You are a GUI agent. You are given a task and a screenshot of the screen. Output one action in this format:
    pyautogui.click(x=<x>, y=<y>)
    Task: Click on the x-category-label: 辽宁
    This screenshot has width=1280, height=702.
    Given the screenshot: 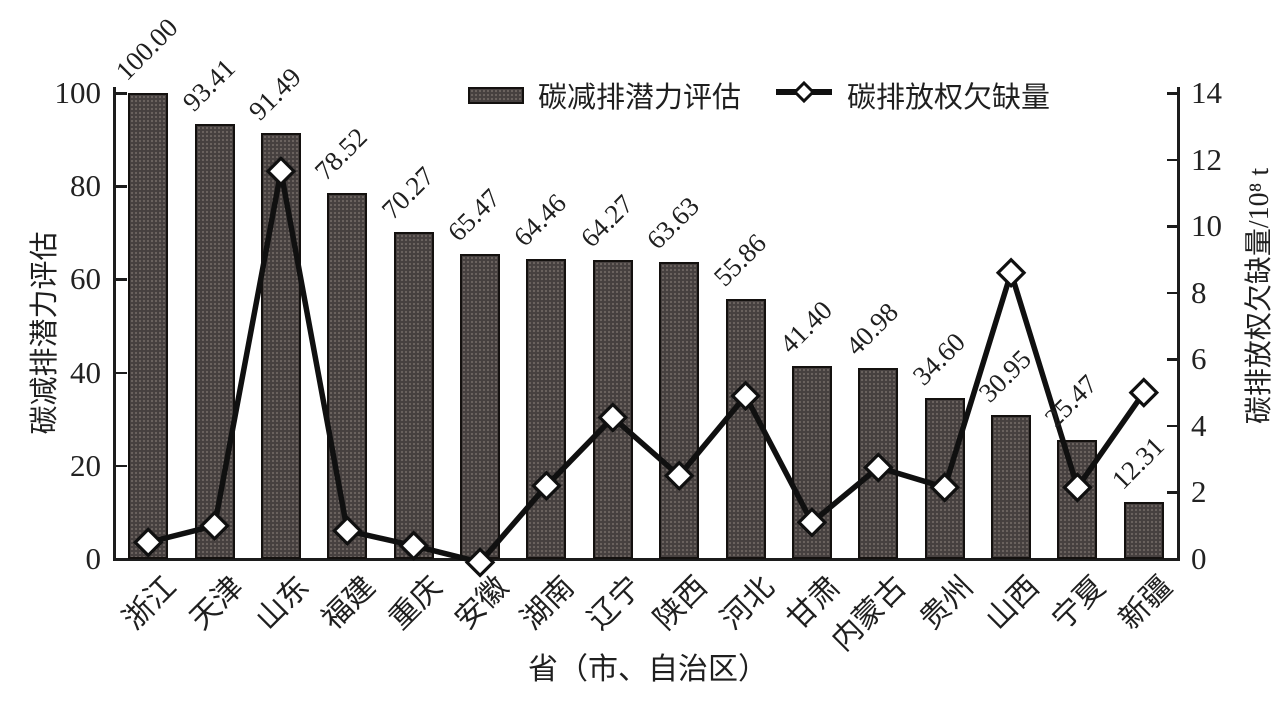 What is the action you would take?
    pyautogui.click(x=614, y=603)
    